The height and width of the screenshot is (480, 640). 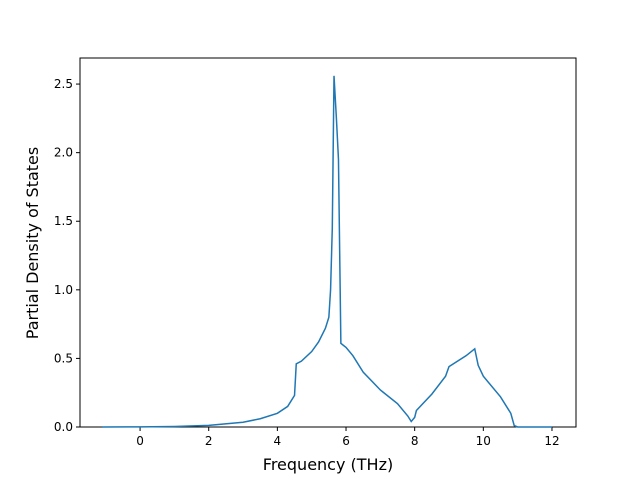 What do you see at coordinates (63, 221) in the screenshot?
I see `y-tick-label: 1.5` at bounding box center [63, 221].